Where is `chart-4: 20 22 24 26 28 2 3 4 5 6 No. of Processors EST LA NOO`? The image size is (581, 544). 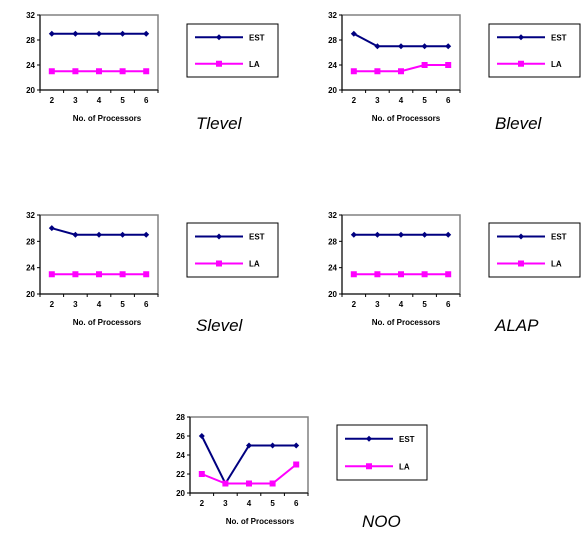
chart-4: 20 22 24 26 28 2 3 4 5 6 No. of Processors EST LA NOO is located at coordinates (302, 472).